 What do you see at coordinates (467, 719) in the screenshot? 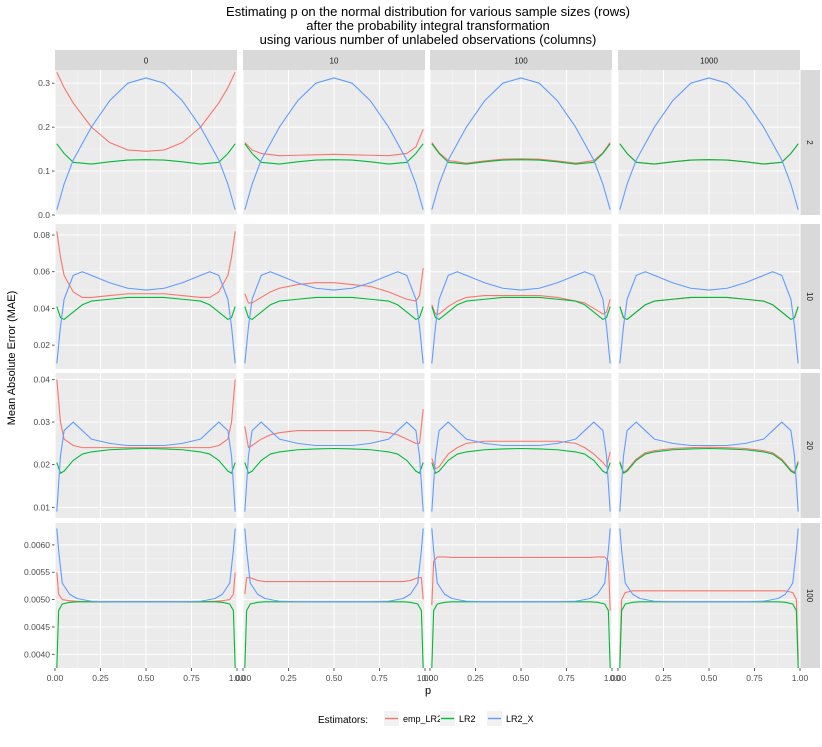
I see `legend-label: LR2` at bounding box center [467, 719].